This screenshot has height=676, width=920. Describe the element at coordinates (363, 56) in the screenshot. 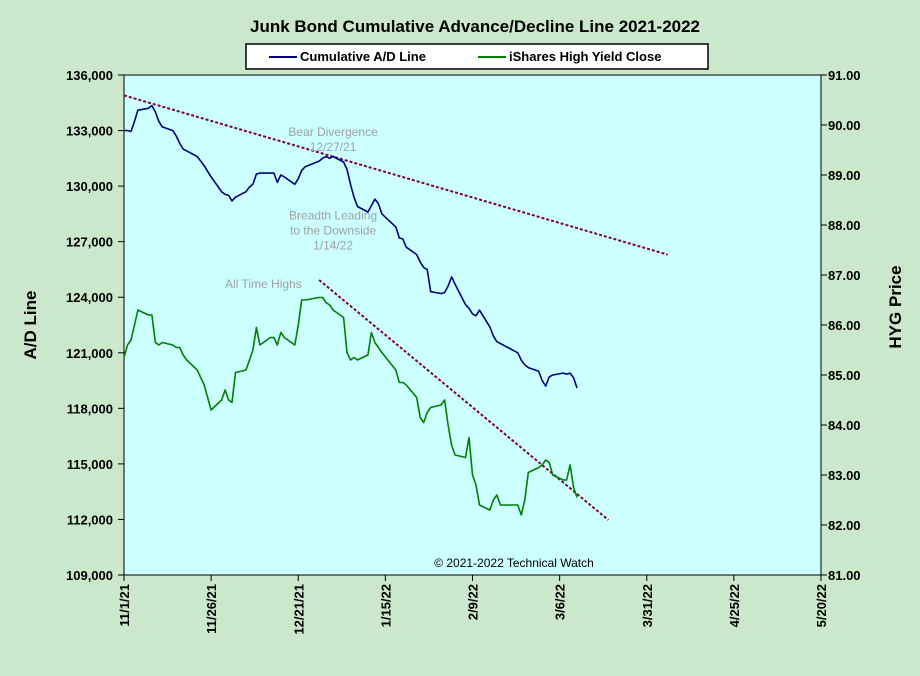

I see `legend-label-ad: Cumulative A/D Line` at that location.